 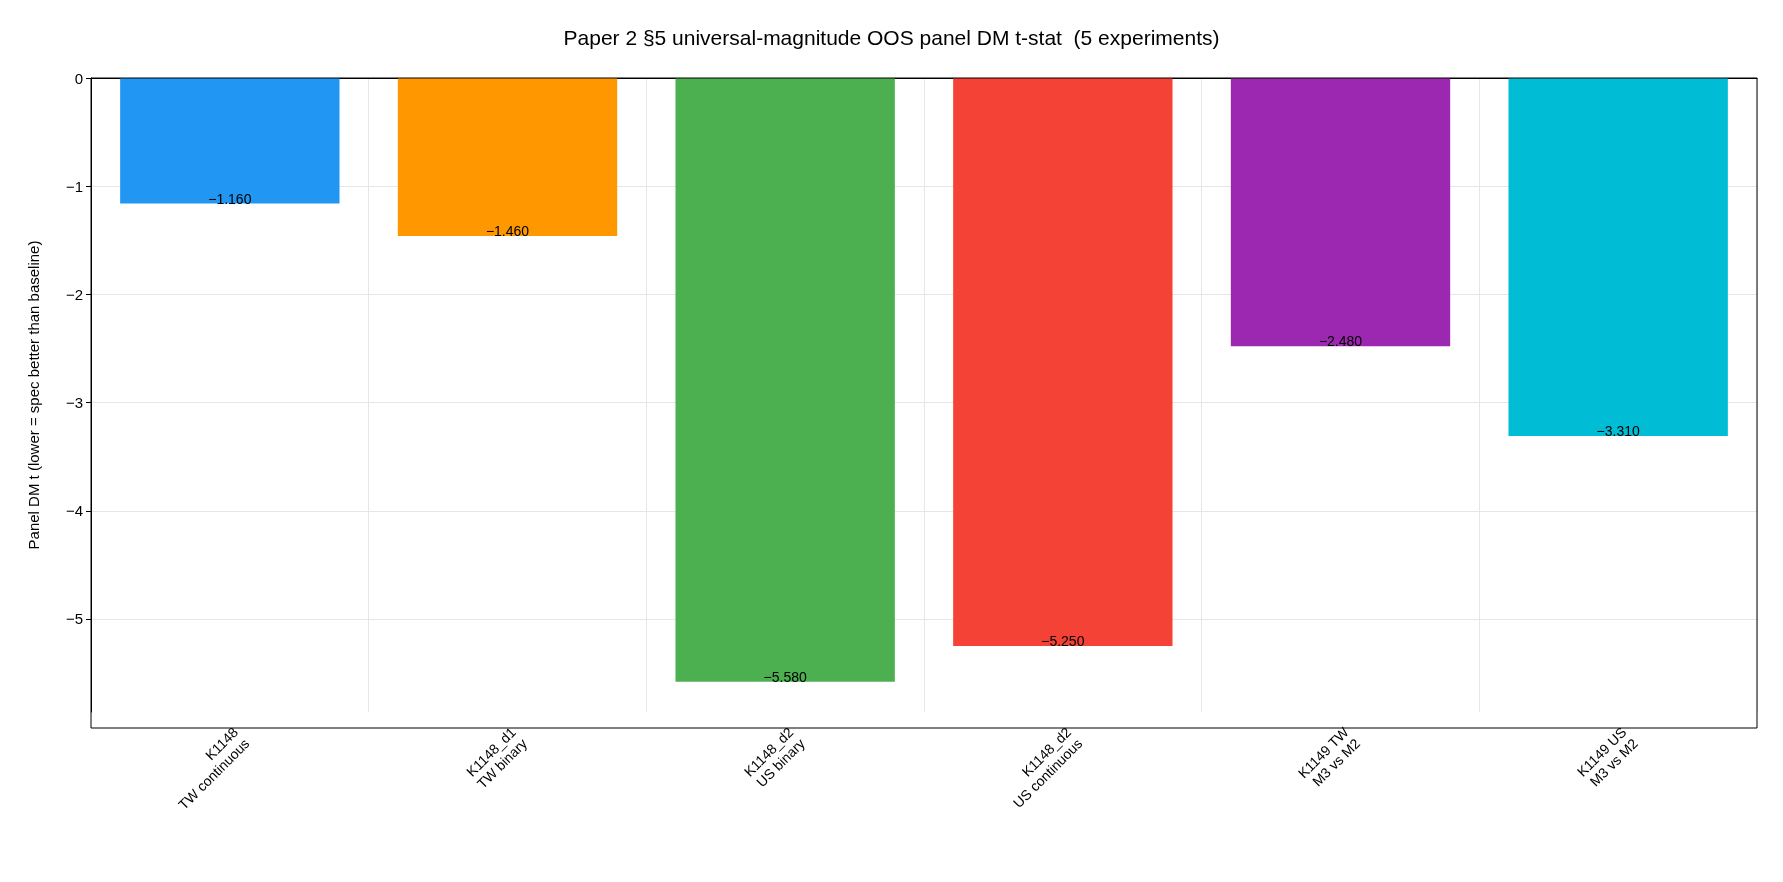 I want to click on y-tick-label: −5, so click(x=74, y=619).